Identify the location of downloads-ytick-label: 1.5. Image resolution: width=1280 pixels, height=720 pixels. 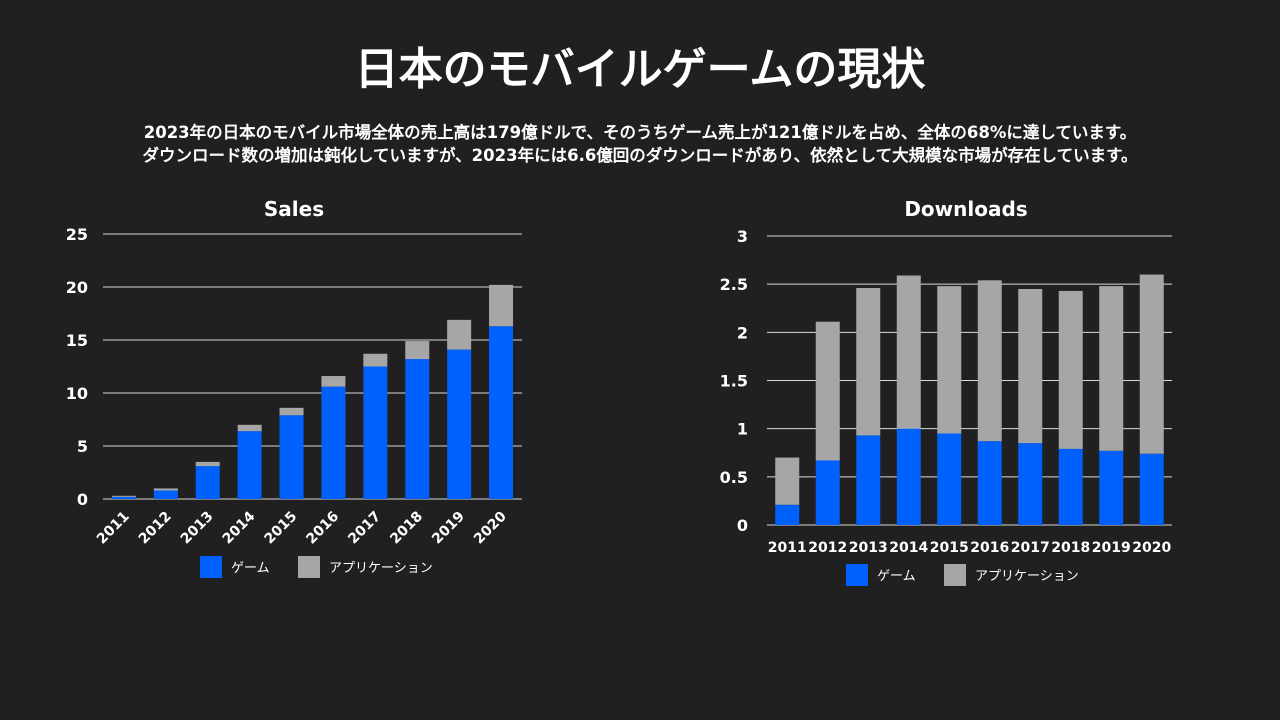
(734, 381).